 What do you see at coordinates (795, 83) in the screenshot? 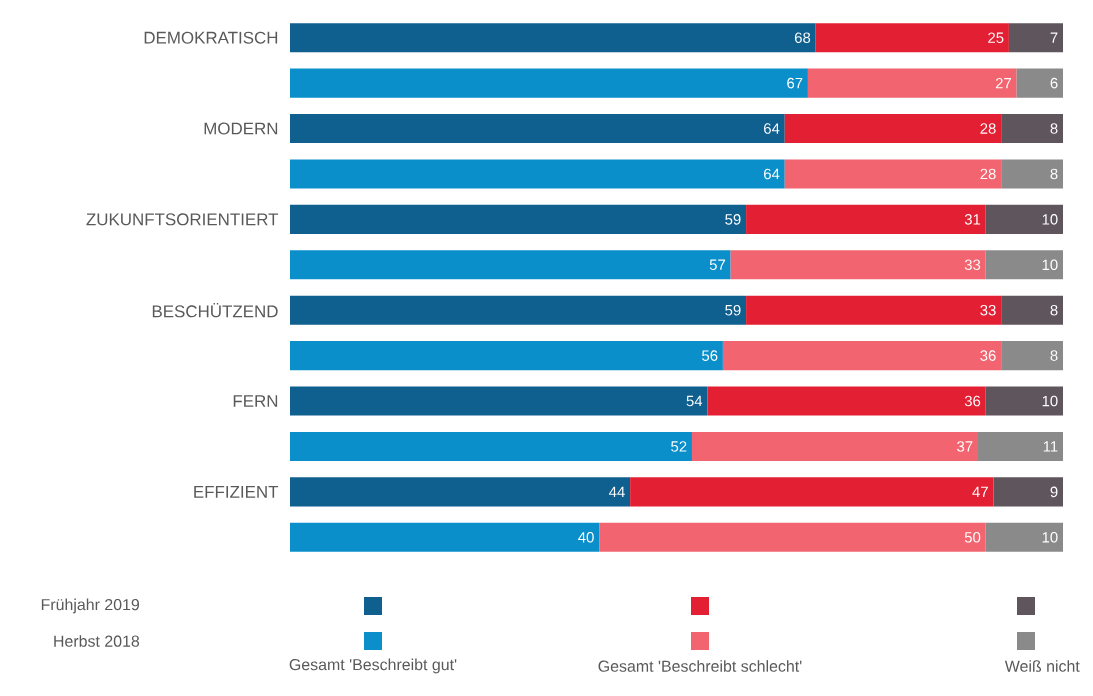
I see `data-label: 67` at bounding box center [795, 83].